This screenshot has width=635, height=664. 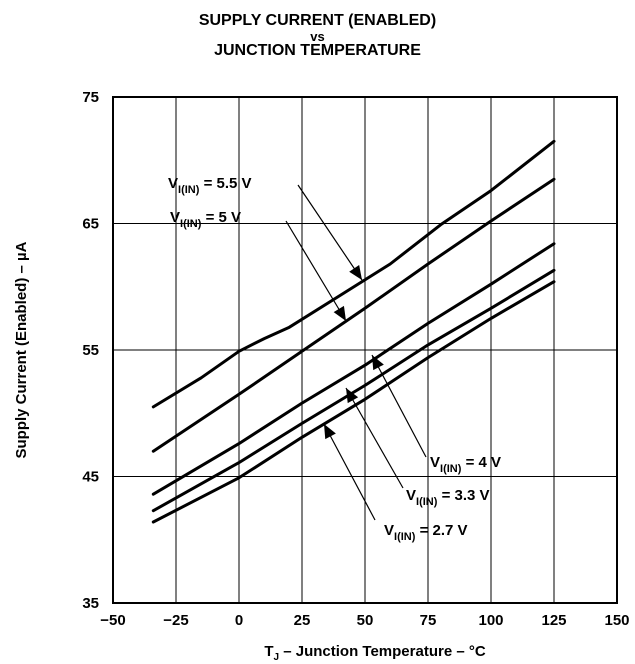 What do you see at coordinates (112, 620) in the screenshot?
I see `x-tick-label: −50` at bounding box center [112, 620].